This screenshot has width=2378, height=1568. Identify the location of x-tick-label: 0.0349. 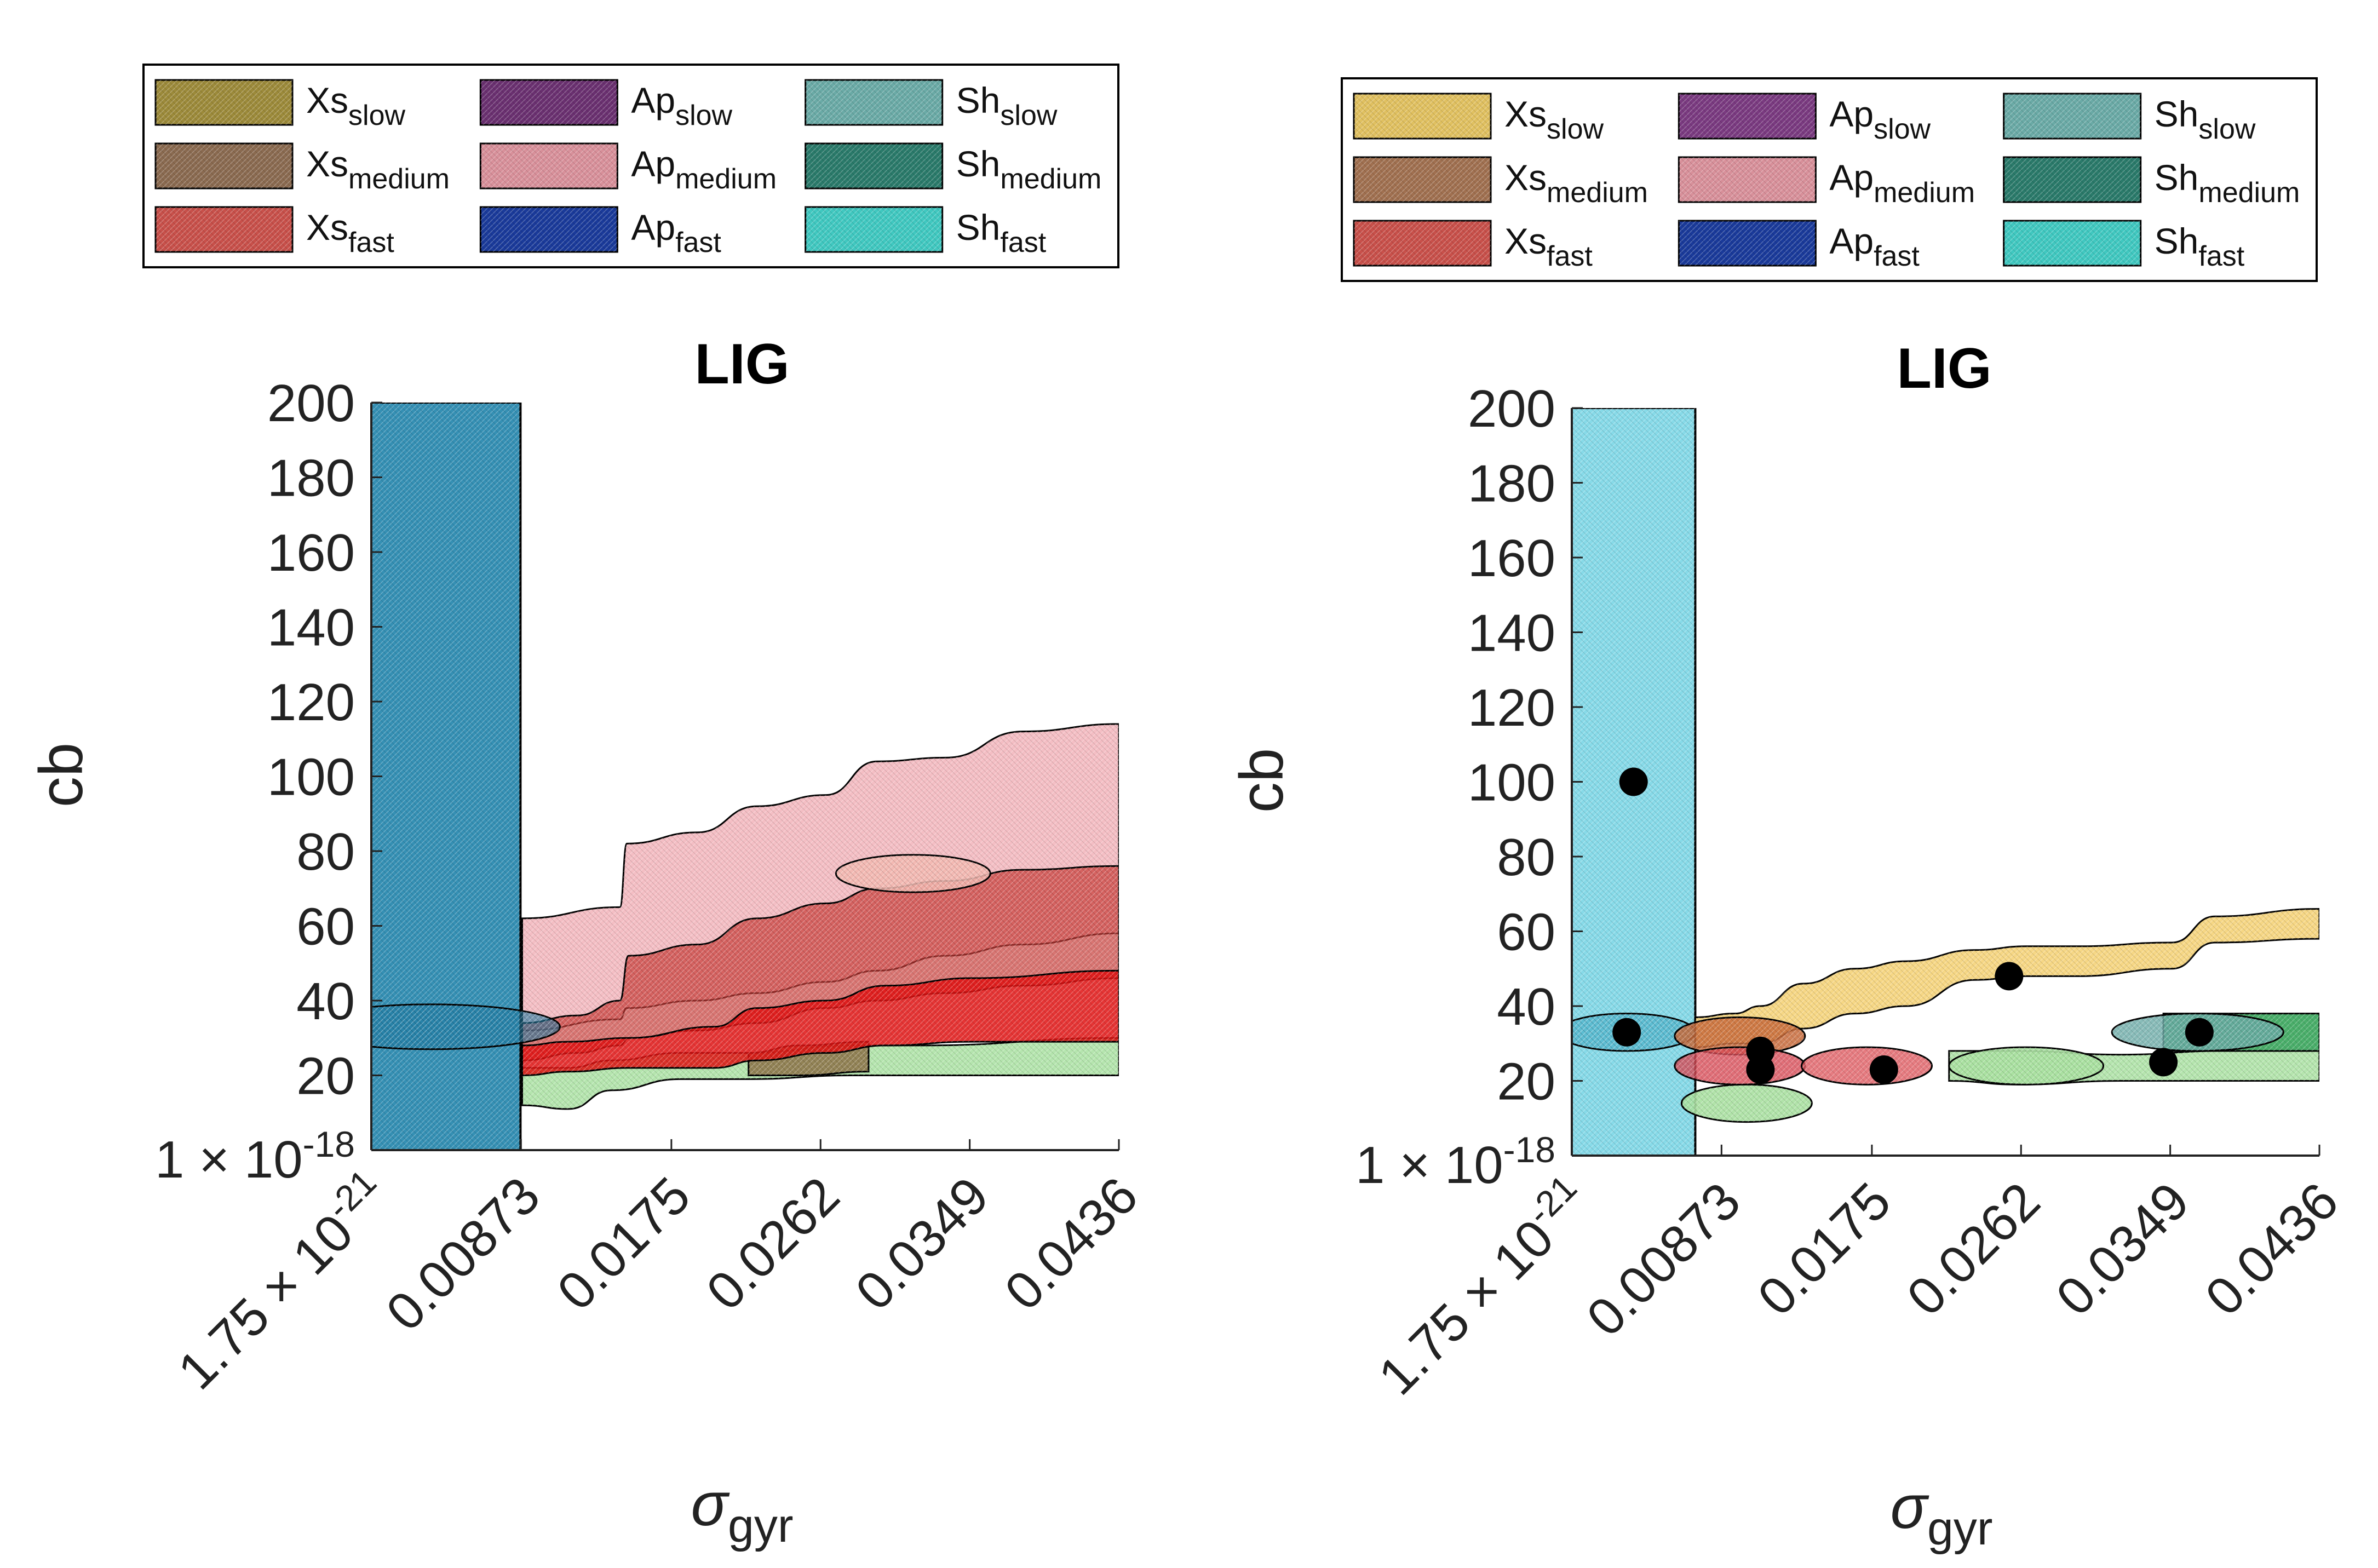
(922, 1243).